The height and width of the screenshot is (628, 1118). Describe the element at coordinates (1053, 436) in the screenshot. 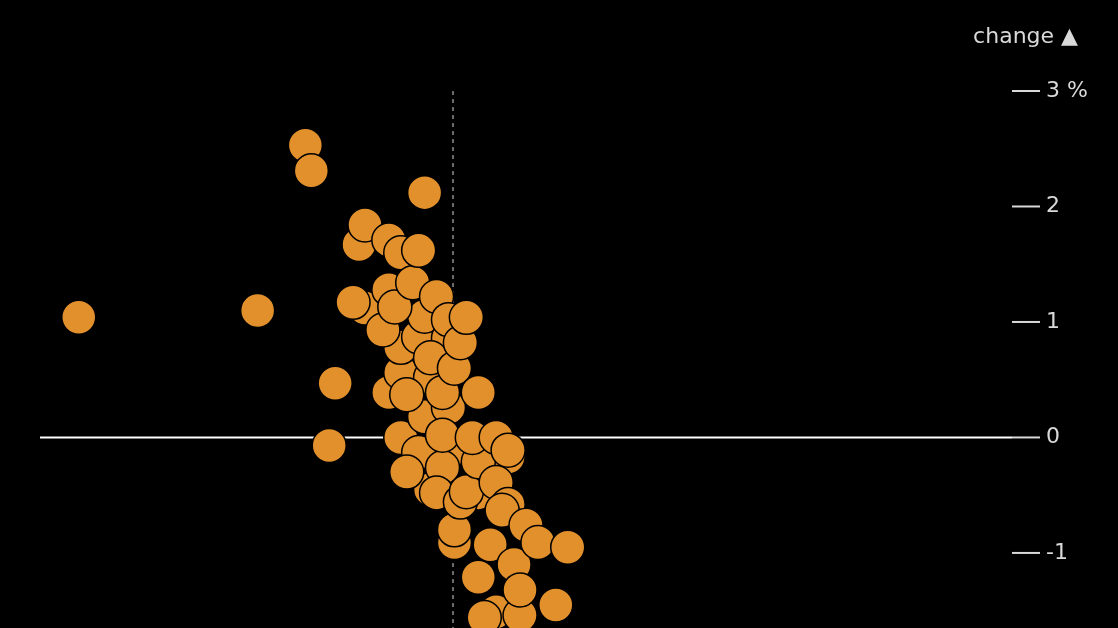

I see `y-tick-label: 0` at that location.